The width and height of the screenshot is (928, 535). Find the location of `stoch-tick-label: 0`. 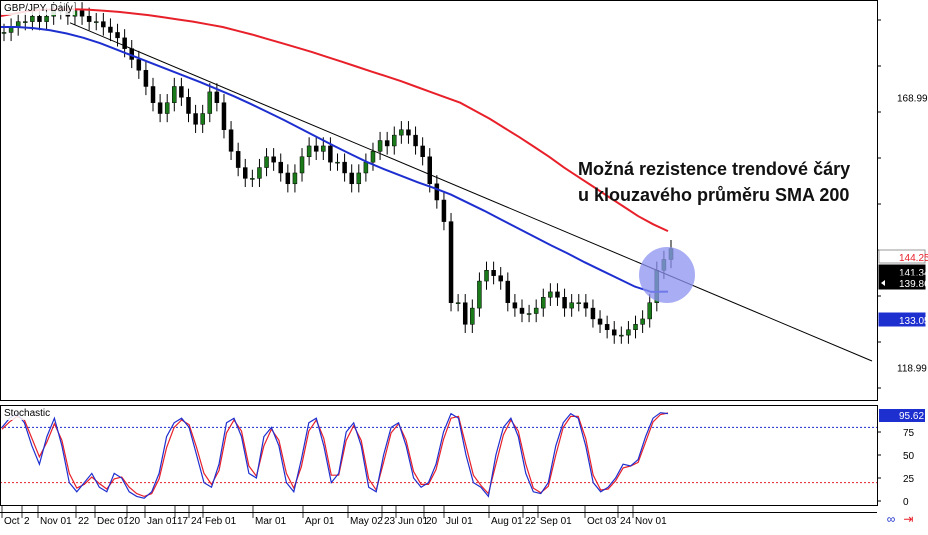

stoch-tick-label: 0 is located at coordinates (906, 502).